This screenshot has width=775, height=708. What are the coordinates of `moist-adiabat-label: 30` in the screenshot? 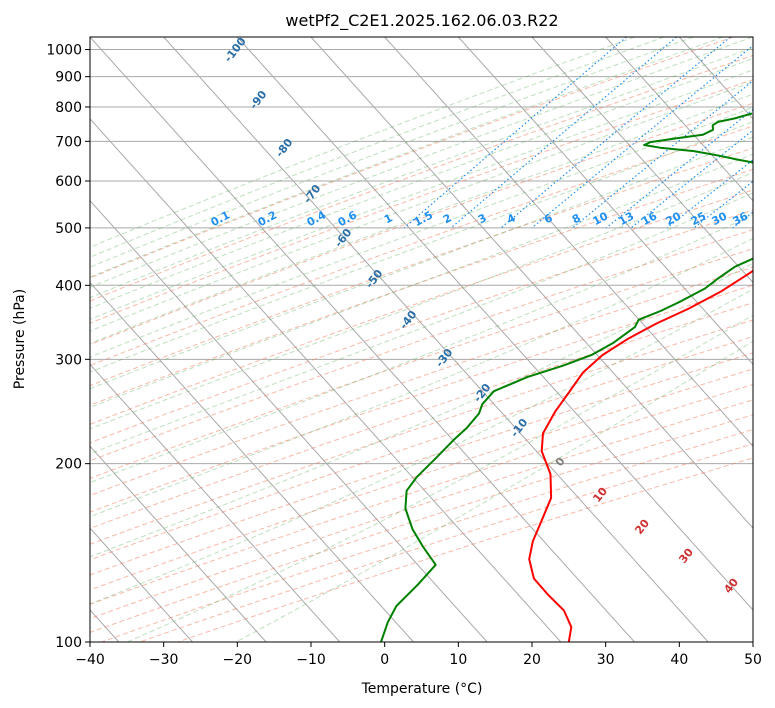 It's located at (686, 556).